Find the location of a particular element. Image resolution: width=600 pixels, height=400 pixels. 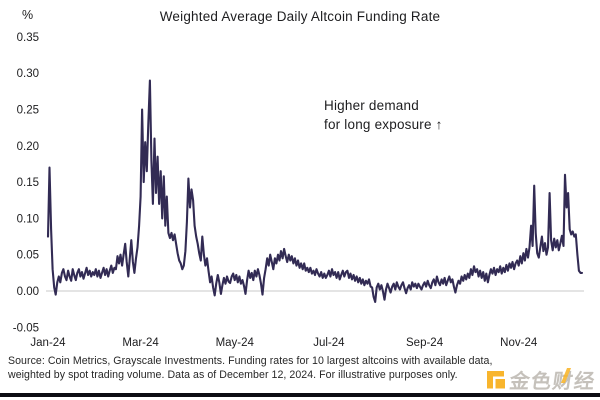

jinse-finance-logo-icon is located at coordinates (496, 379).